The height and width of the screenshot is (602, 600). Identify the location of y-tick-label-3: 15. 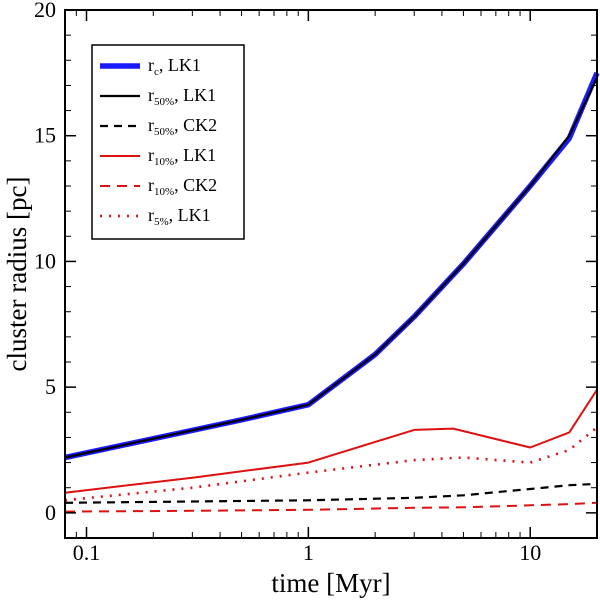
(45, 135).